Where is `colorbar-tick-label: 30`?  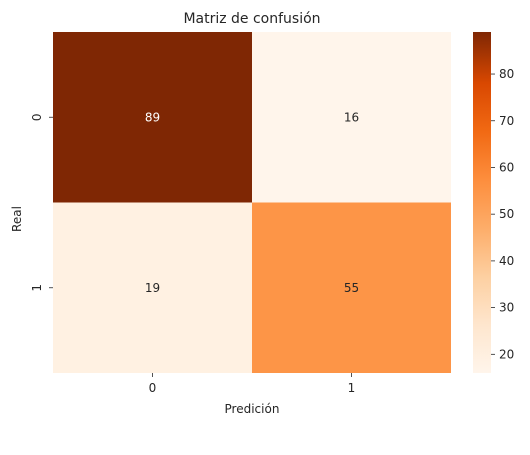 colorbar-tick-label: 30 is located at coordinates (506, 308).